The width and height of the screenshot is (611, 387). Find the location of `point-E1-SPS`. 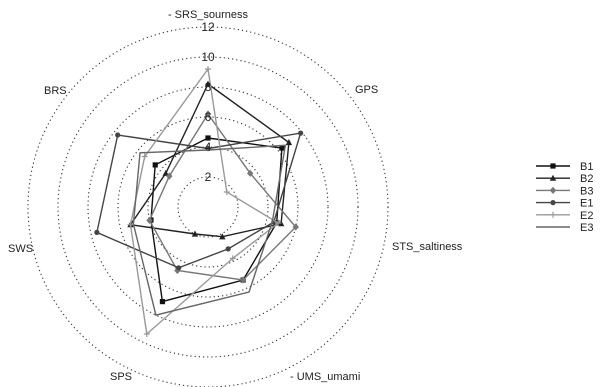

point-E1-SPS is located at coordinates (179, 268).